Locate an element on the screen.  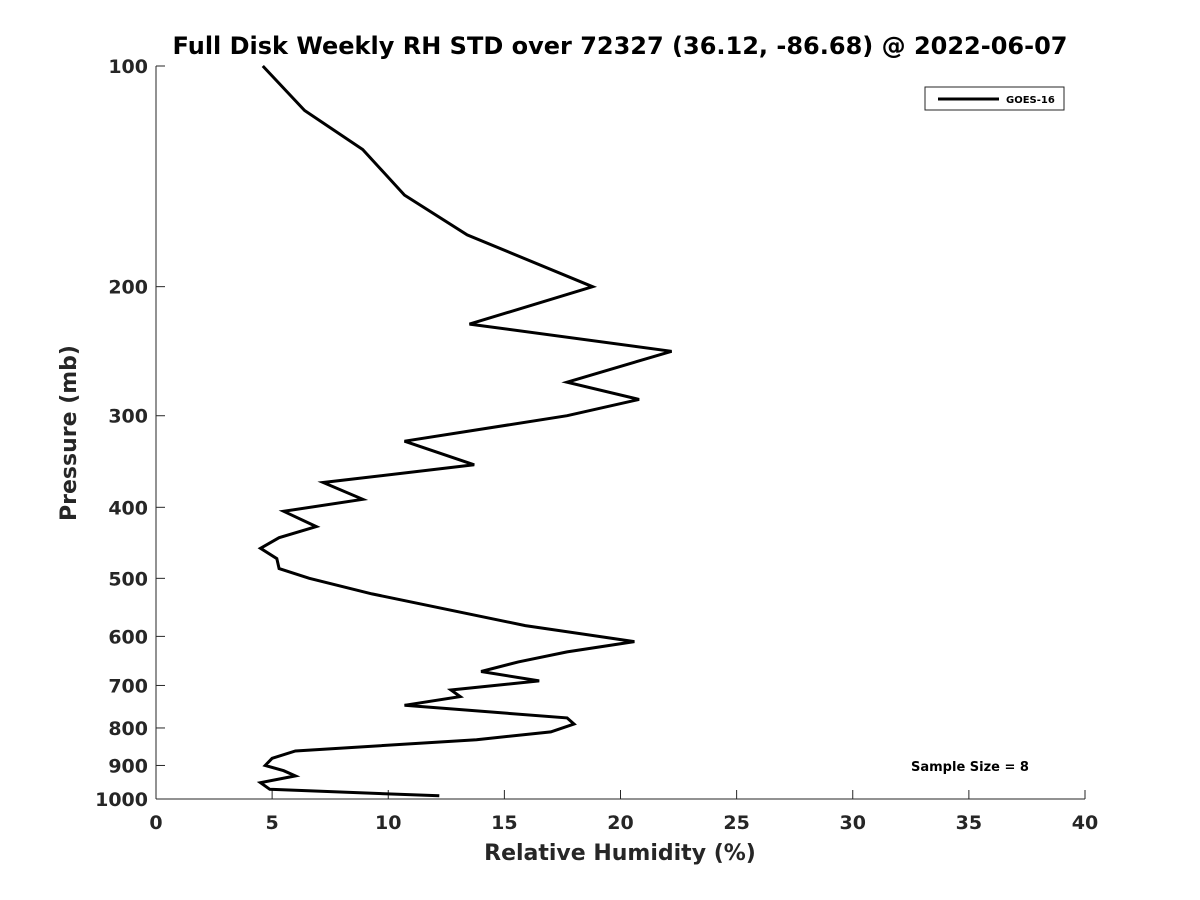
x-ticks: 0 5 10 15 20 25 30 35 40 is located at coordinates (623, 812).